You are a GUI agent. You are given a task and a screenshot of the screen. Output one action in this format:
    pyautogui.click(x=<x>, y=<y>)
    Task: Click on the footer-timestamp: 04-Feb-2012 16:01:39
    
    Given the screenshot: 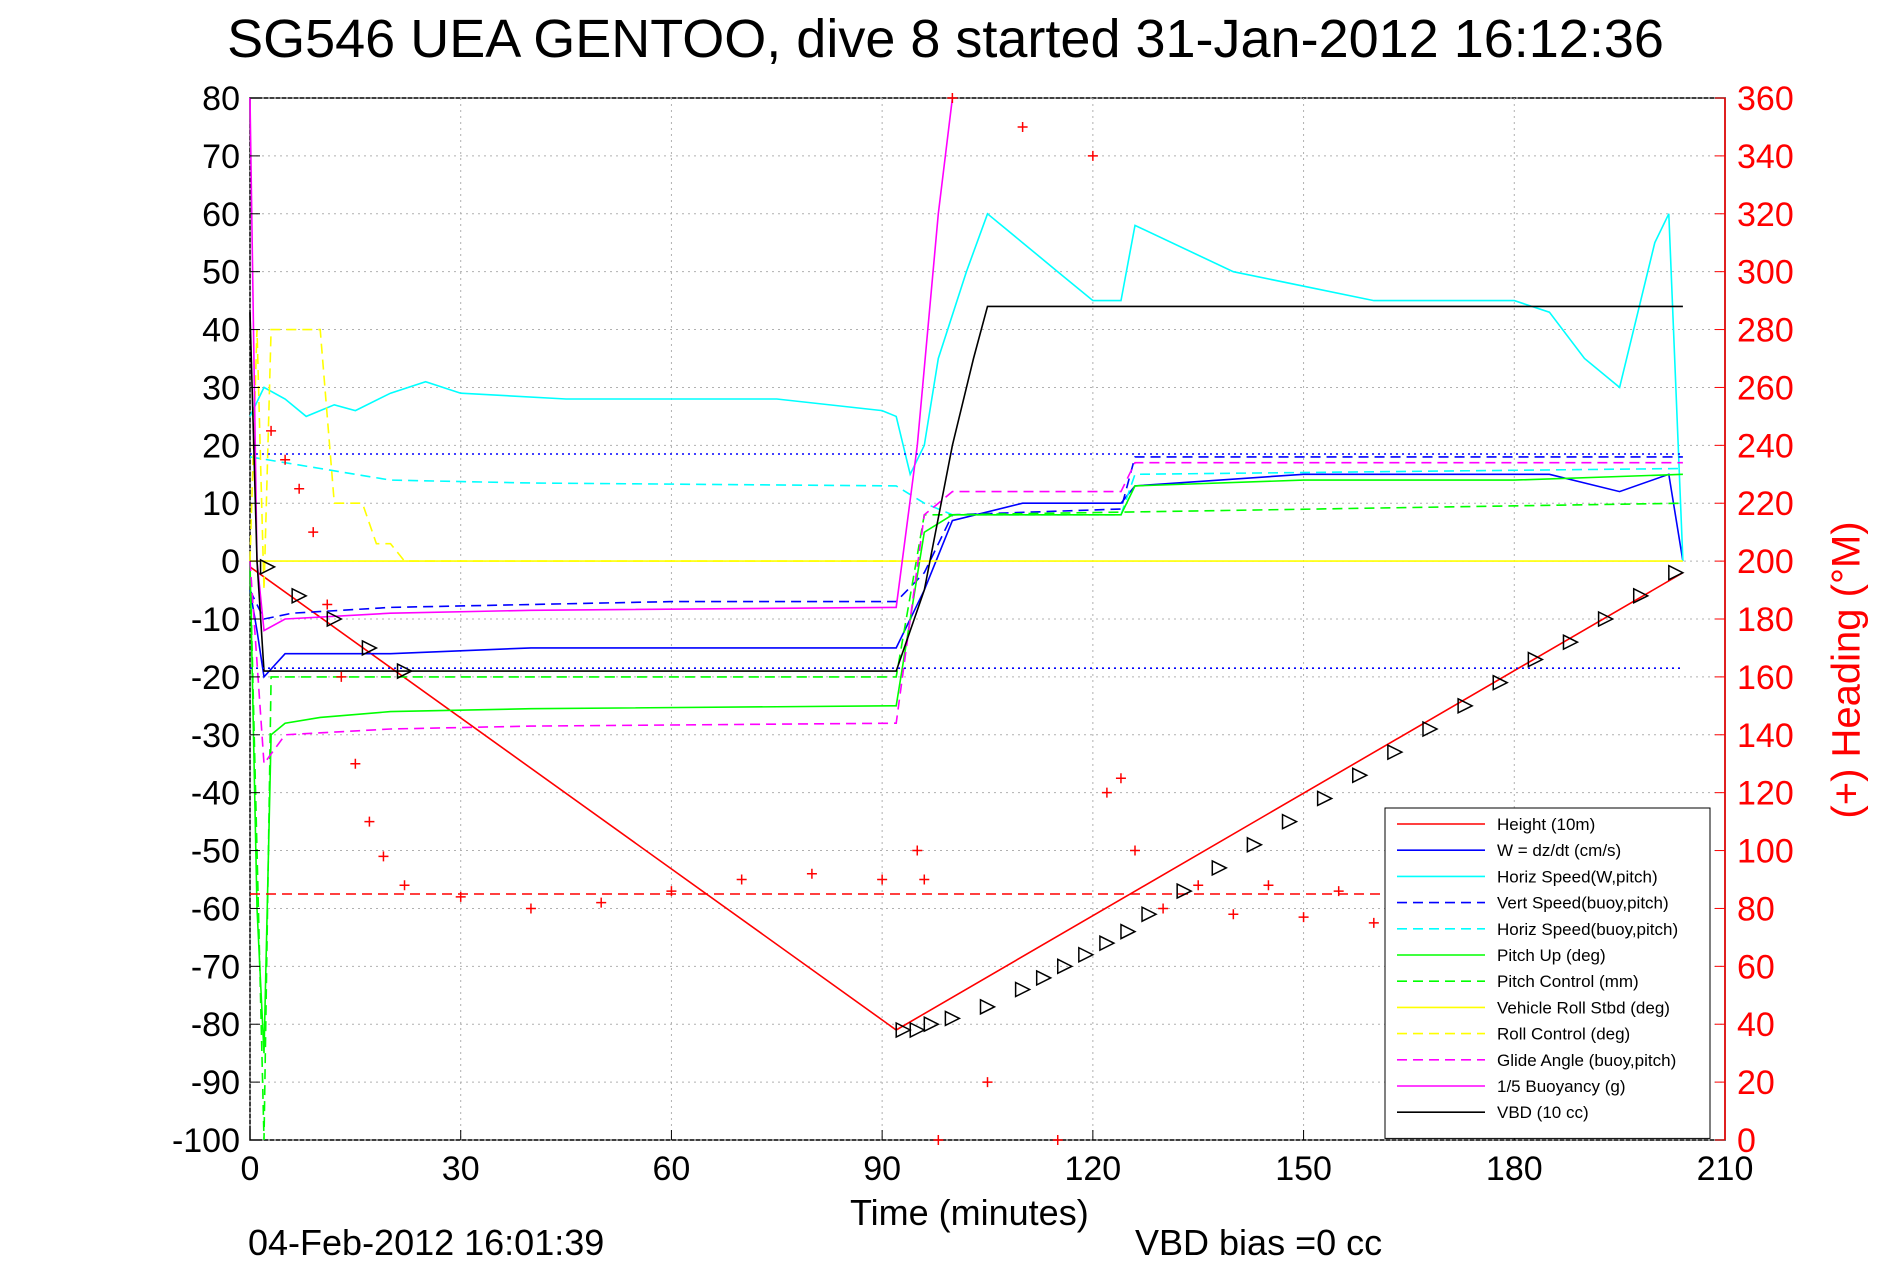 What is the action you would take?
    pyautogui.click(x=426, y=1242)
    